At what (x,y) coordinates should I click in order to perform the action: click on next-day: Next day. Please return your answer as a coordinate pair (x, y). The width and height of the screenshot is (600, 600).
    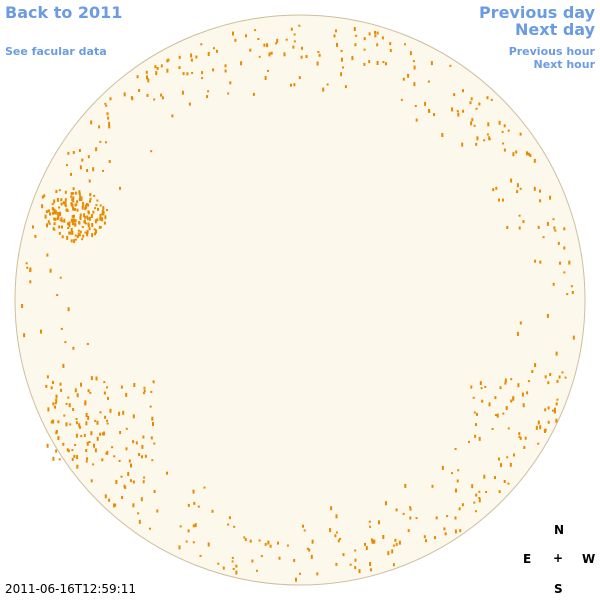
    Looking at the image, I should click on (555, 29).